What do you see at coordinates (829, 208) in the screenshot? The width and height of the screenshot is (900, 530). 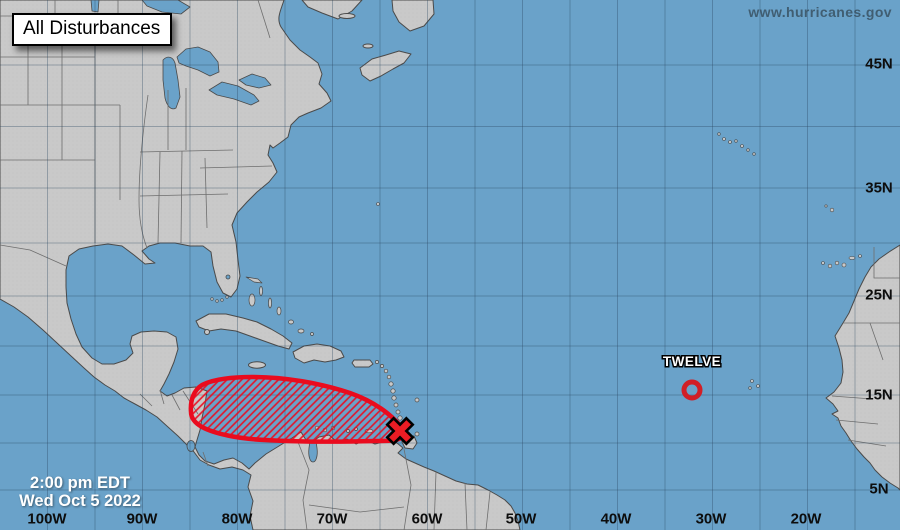 I see `madeira-islands` at bounding box center [829, 208].